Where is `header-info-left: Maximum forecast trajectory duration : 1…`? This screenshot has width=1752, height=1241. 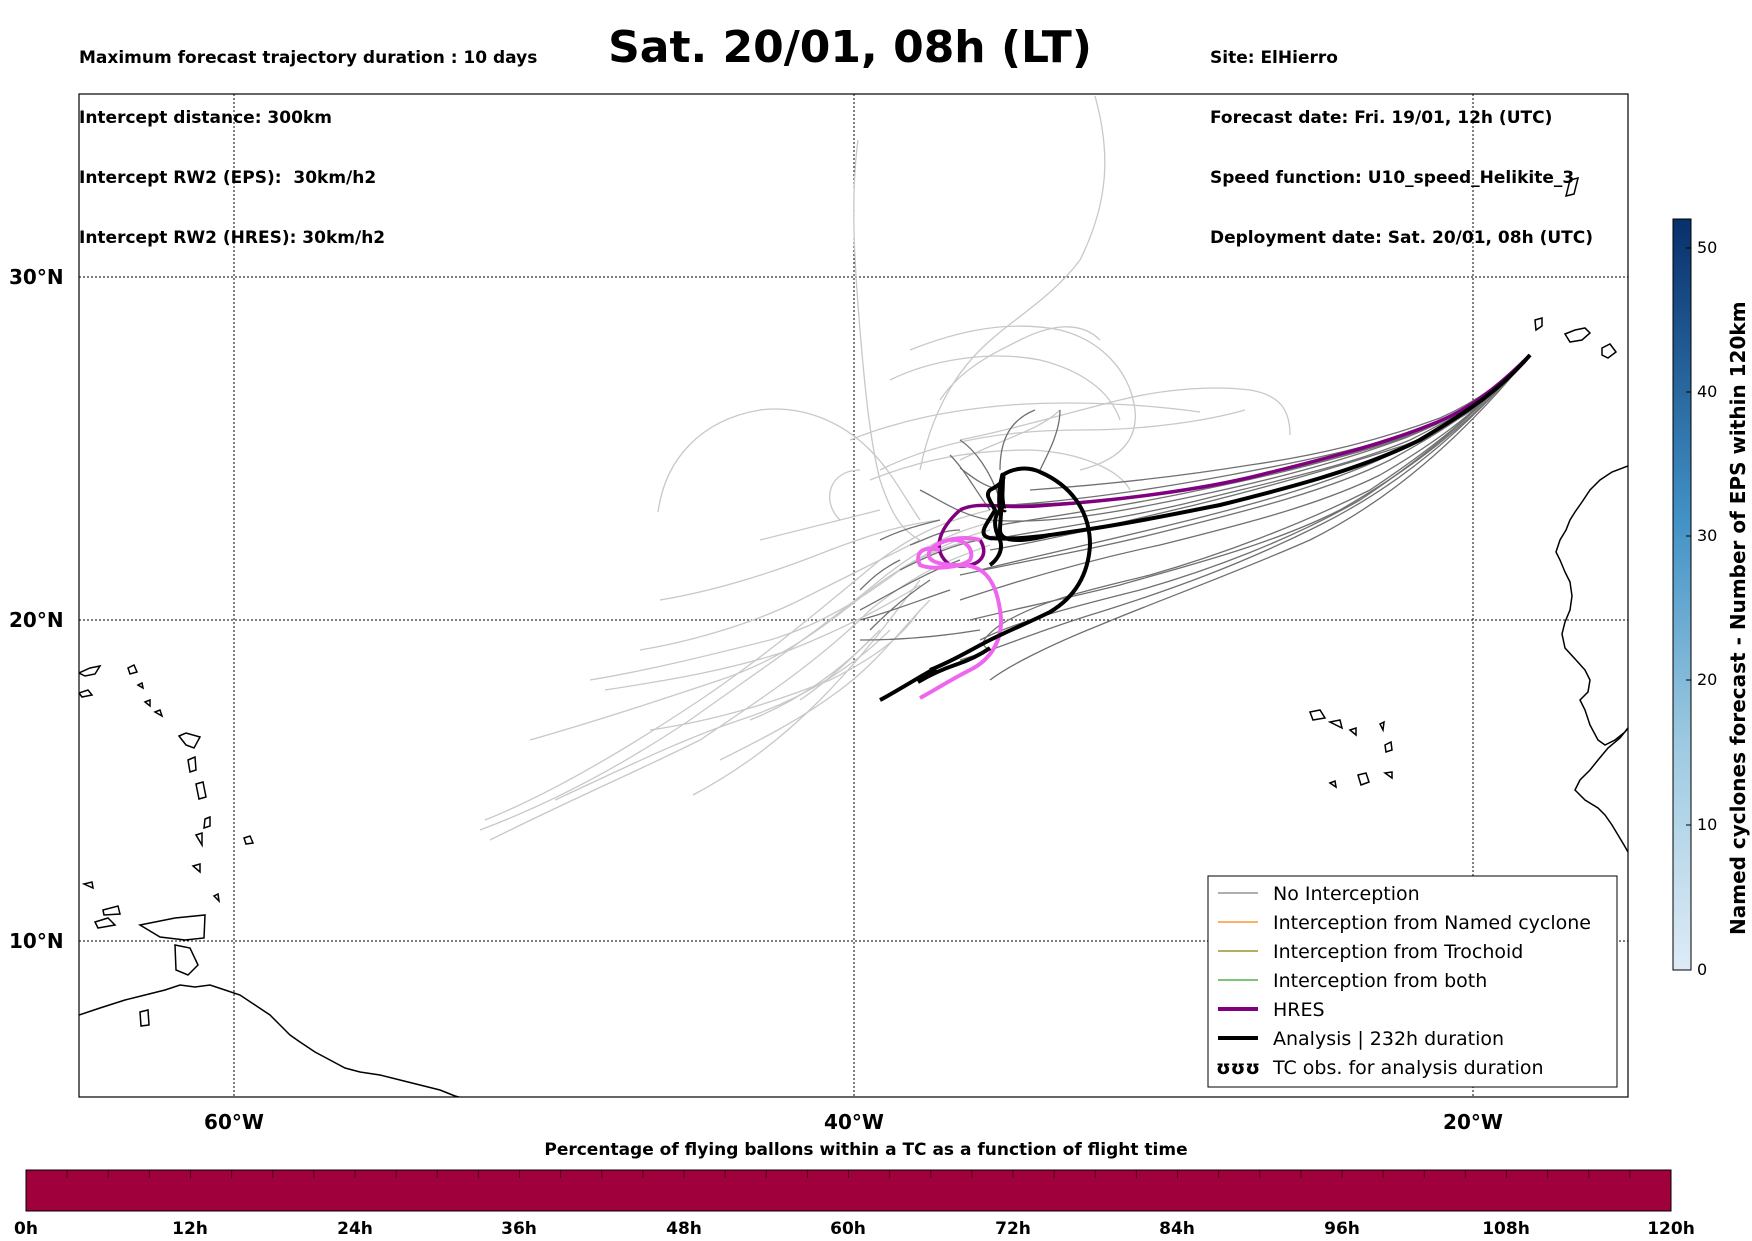
header-info-left: Maximum forecast trajectory duration : 1… is located at coordinates (308, 138).